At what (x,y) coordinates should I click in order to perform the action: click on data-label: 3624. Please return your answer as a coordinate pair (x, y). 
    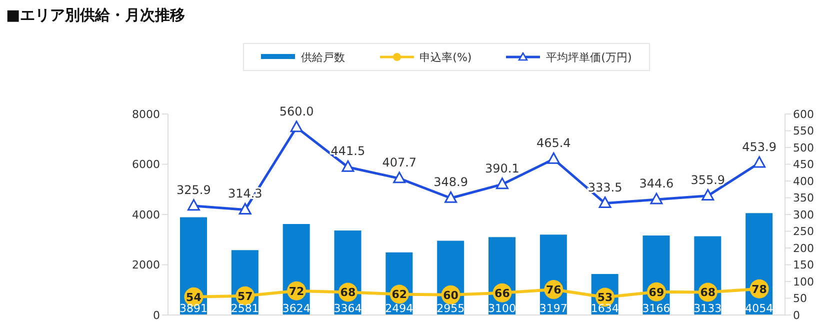
    Looking at the image, I should click on (296, 308).